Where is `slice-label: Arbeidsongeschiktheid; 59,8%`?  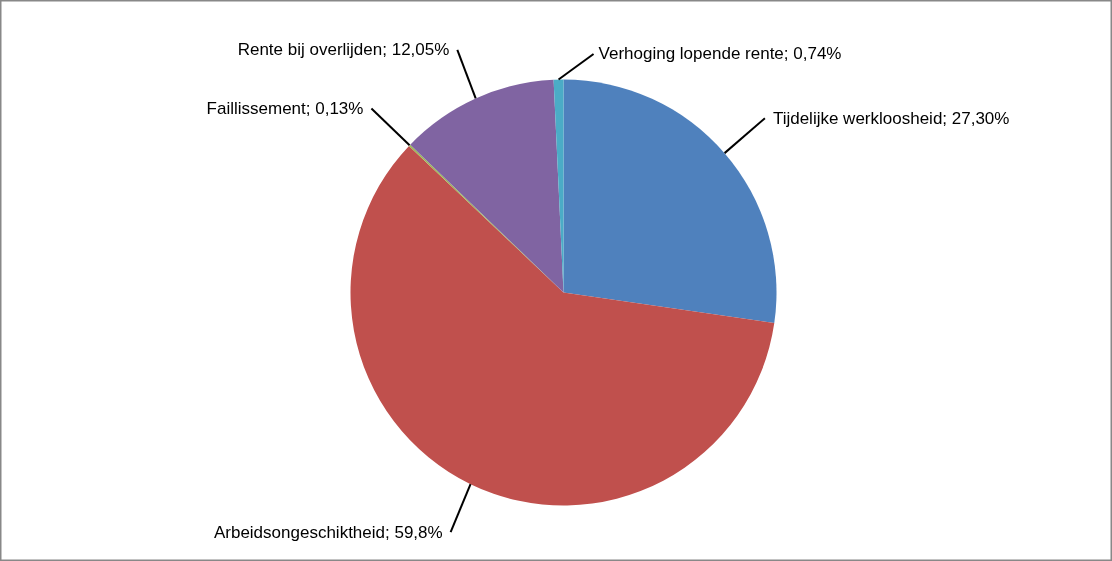 slice-label: Arbeidsongeschiktheid; 59,8% is located at coordinates (328, 532).